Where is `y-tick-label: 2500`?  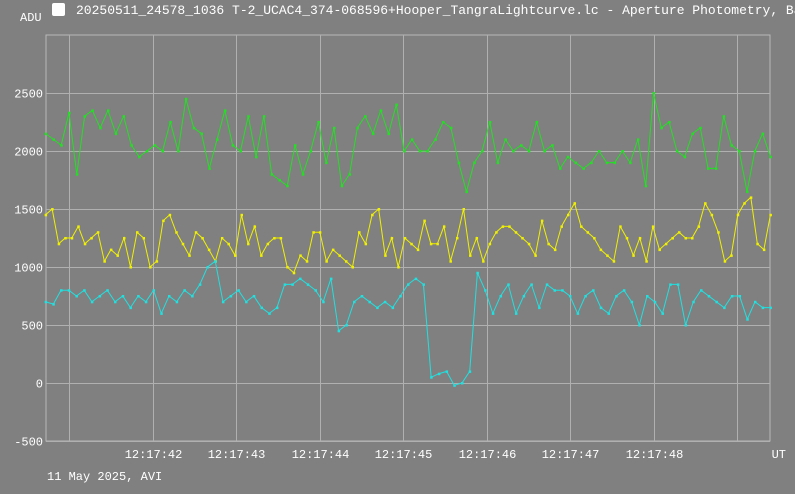
y-tick-label: 2500 is located at coordinates (28, 95).